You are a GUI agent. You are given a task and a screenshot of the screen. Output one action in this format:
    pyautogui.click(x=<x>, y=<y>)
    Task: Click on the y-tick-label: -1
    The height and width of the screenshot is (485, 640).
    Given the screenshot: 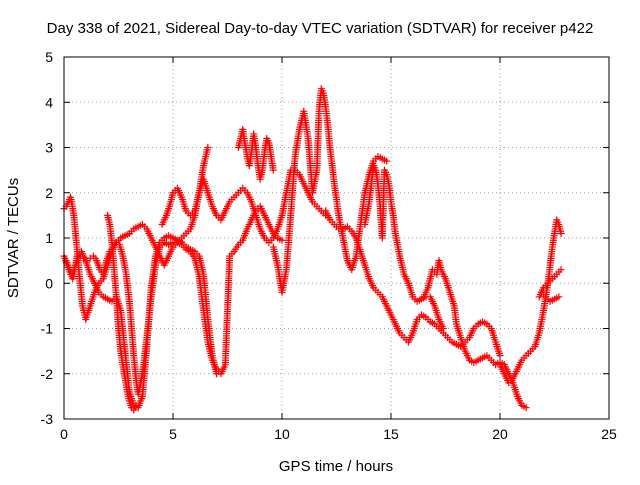 What is the action you would take?
    pyautogui.click(x=47, y=329)
    